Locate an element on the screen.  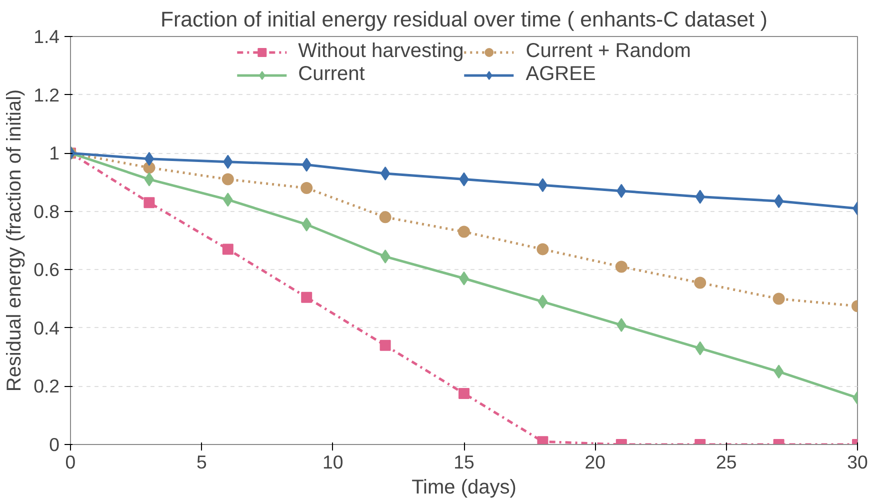
x-tick-label: 30 is located at coordinates (857, 462).